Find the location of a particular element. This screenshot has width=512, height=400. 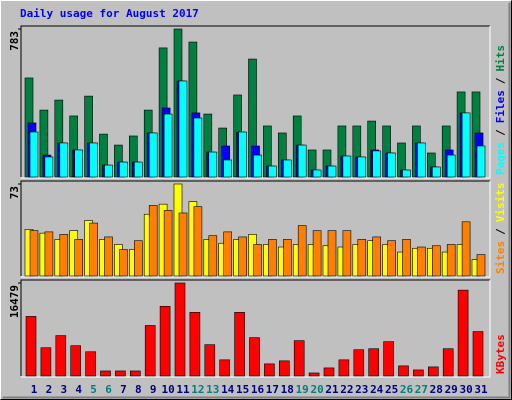

x-tick-label: 6 is located at coordinates (108, 389).